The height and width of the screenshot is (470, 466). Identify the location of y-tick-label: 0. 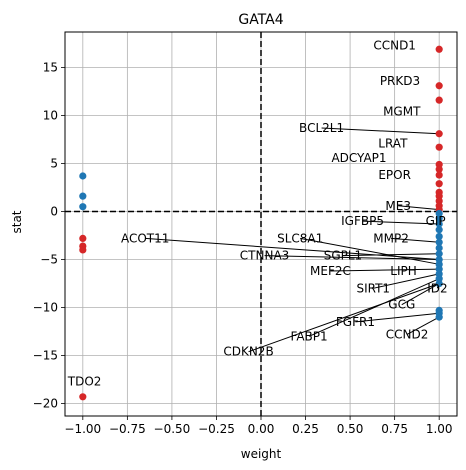
(54, 212).